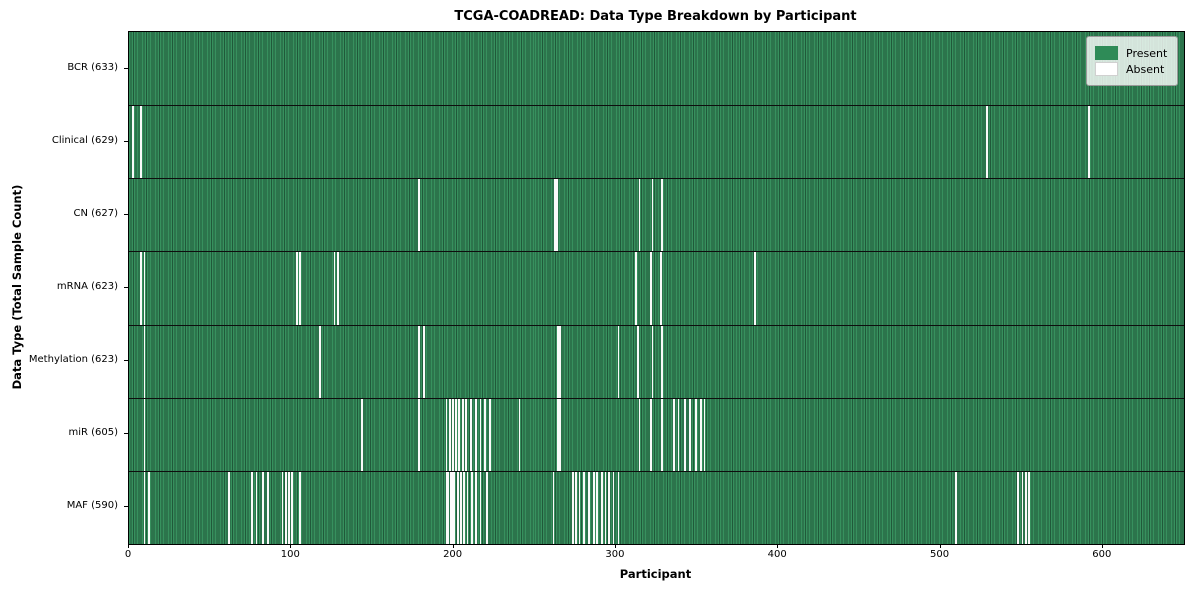 The height and width of the screenshot is (600, 1200). Describe the element at coordinates (1131, 53) in the screenshot. I see `legend-item-present: Present` at that location.